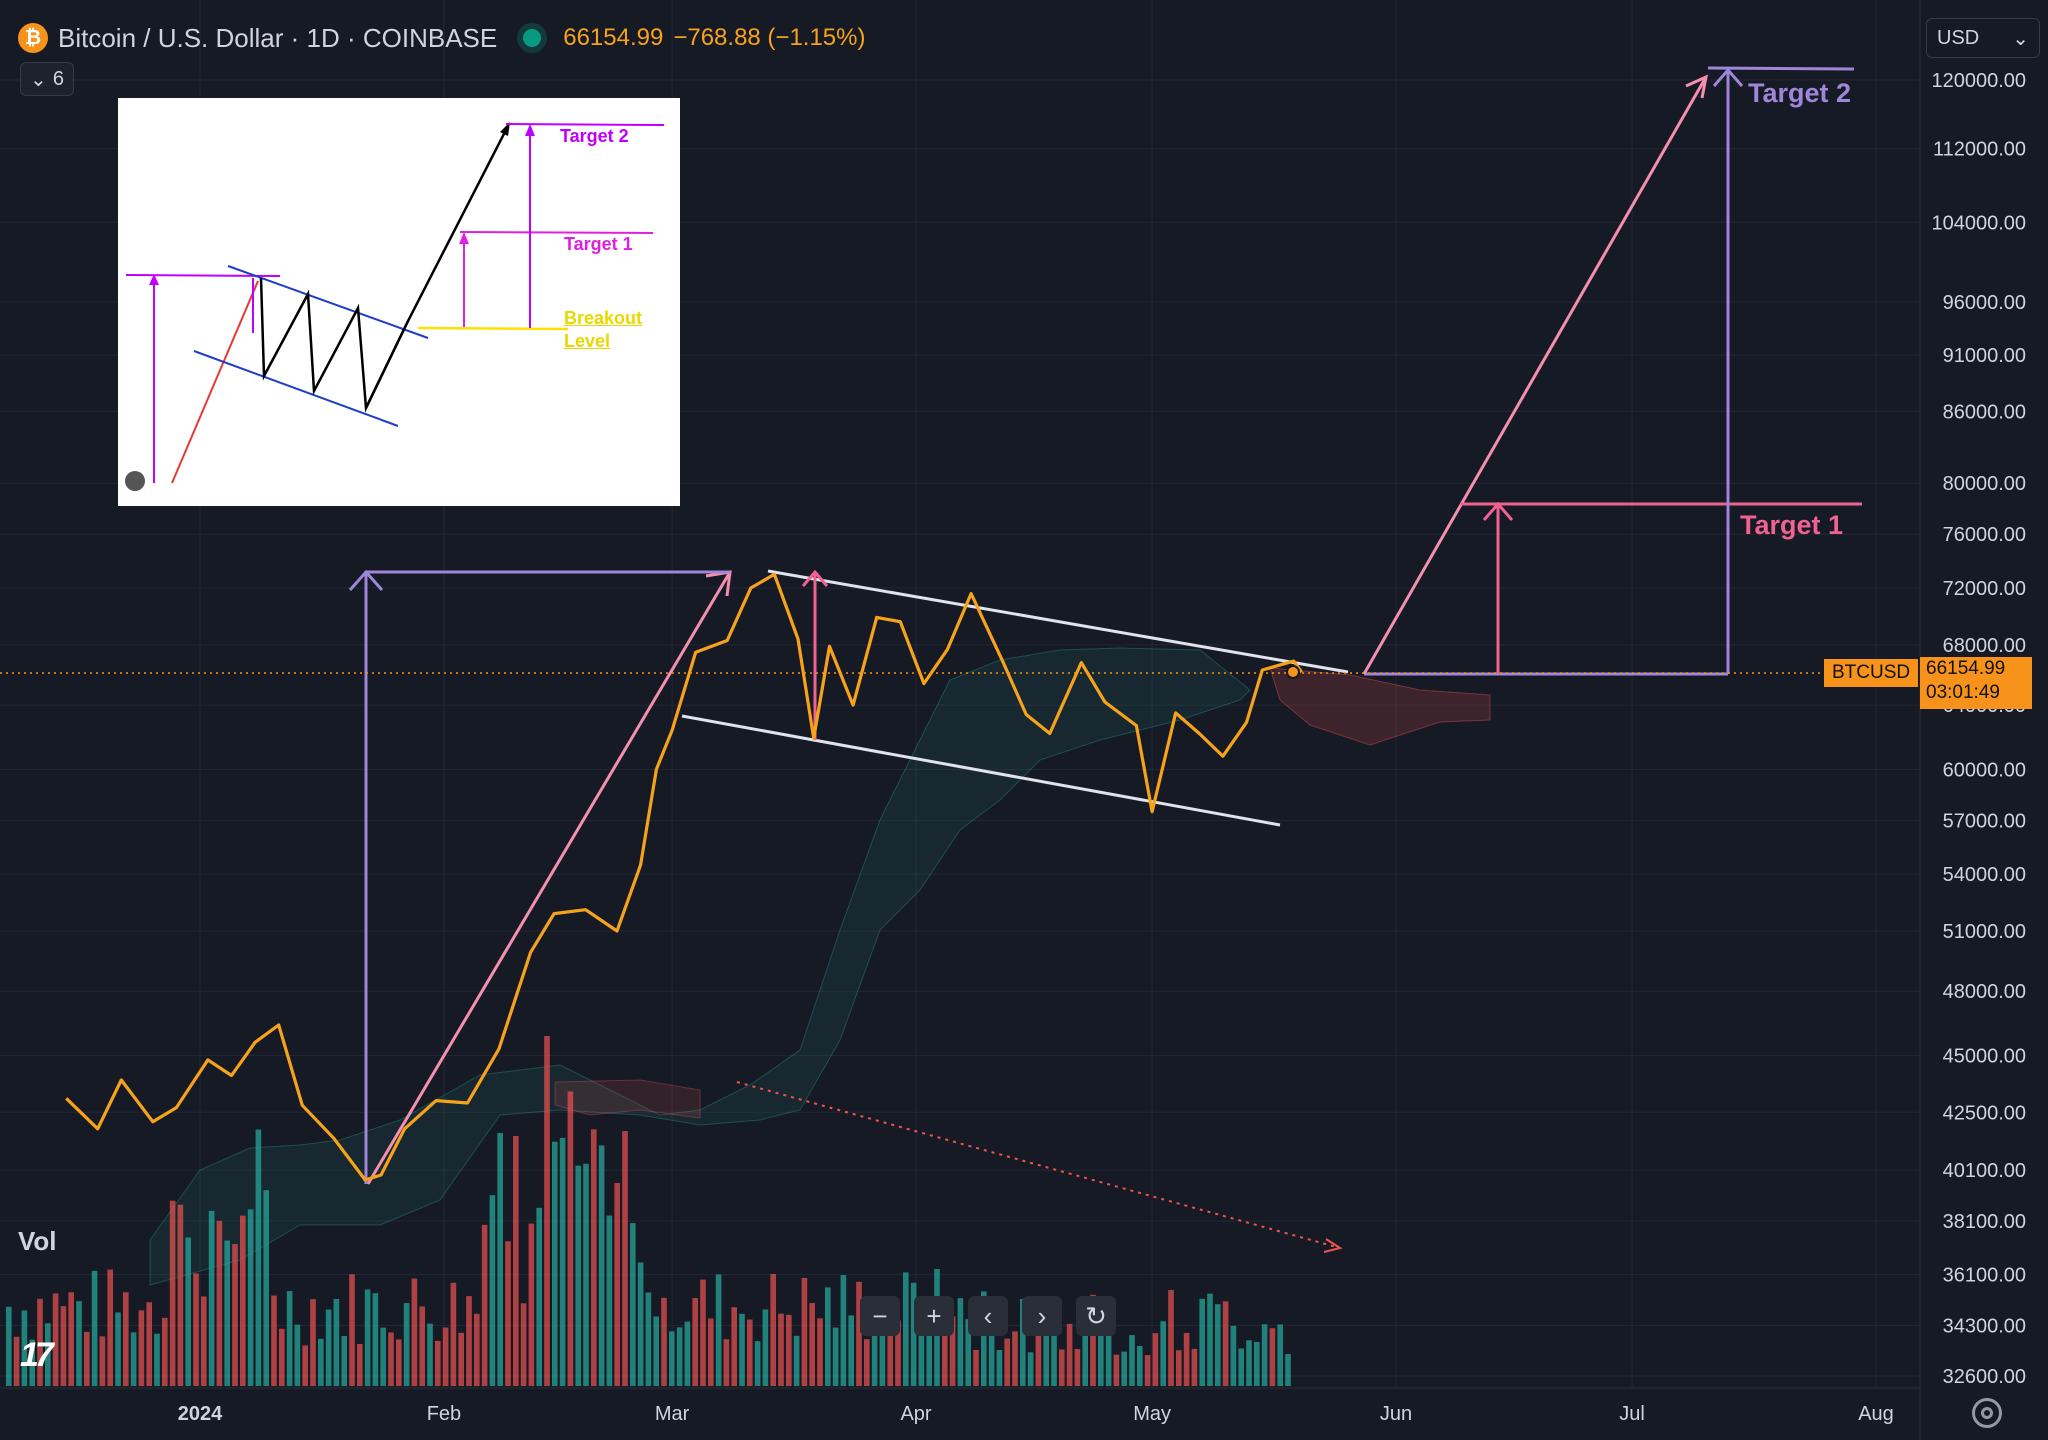  Describe the element at coordinates (1096, 1316) in the screenshot. I see `reset-chart-button: ↻` at that location.